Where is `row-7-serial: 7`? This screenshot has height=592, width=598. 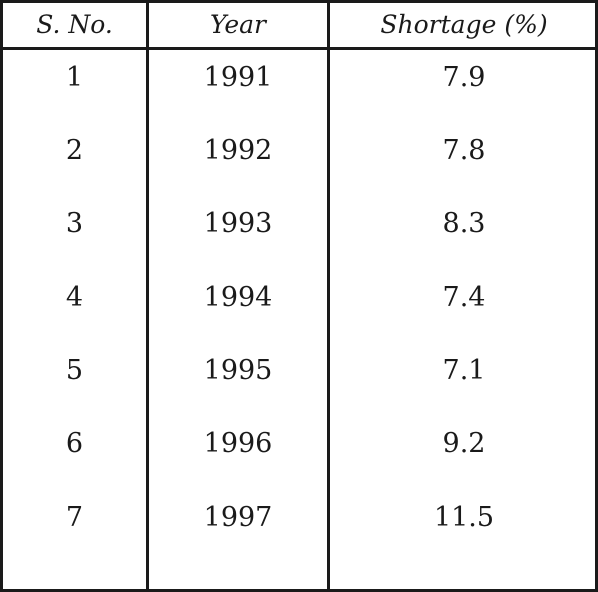
row-7-serial: 7 is located at coordinates (74, 517).